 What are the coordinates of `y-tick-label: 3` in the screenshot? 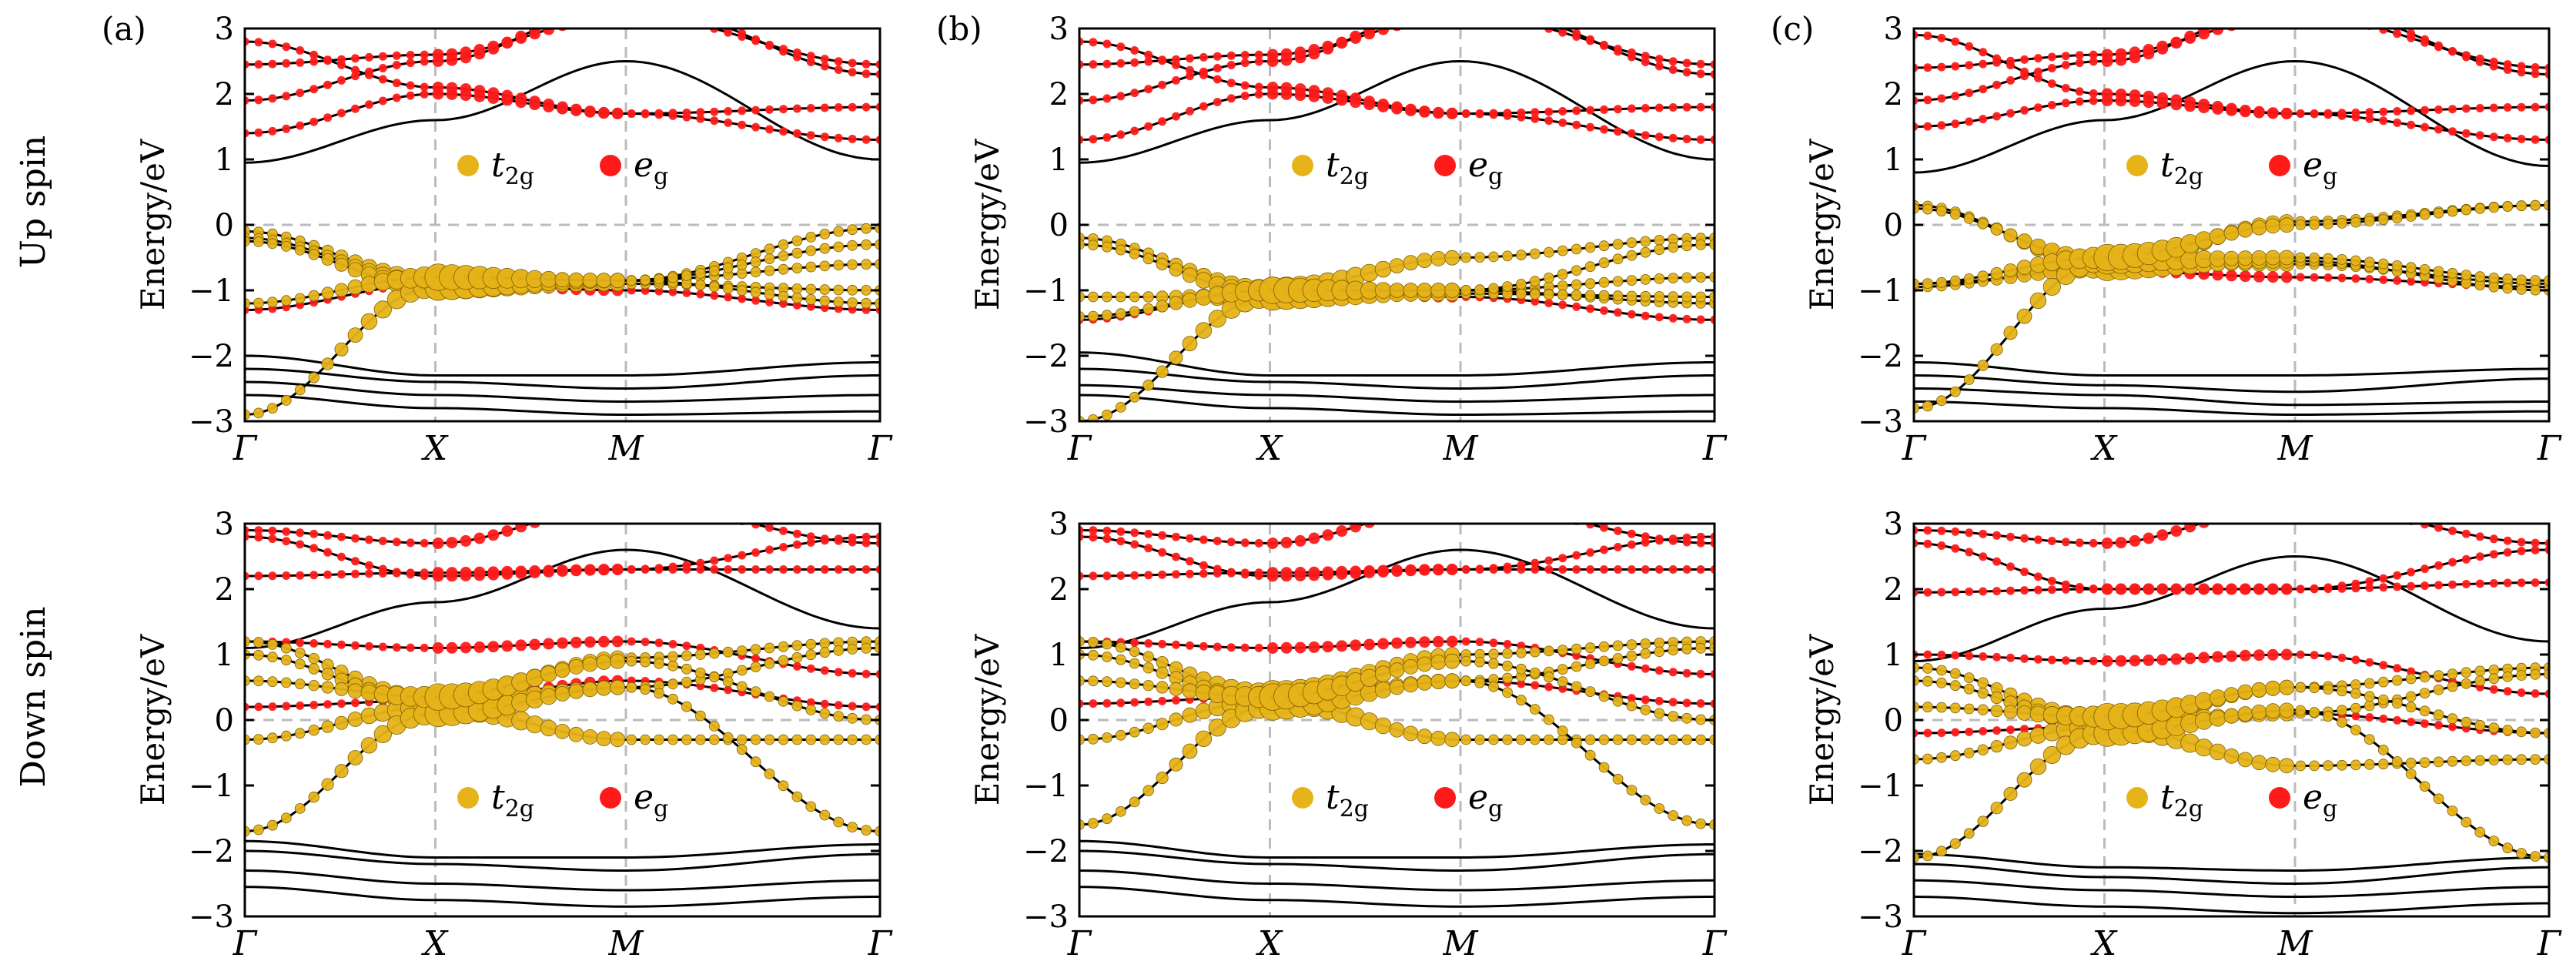 It's located at (1059, 30).